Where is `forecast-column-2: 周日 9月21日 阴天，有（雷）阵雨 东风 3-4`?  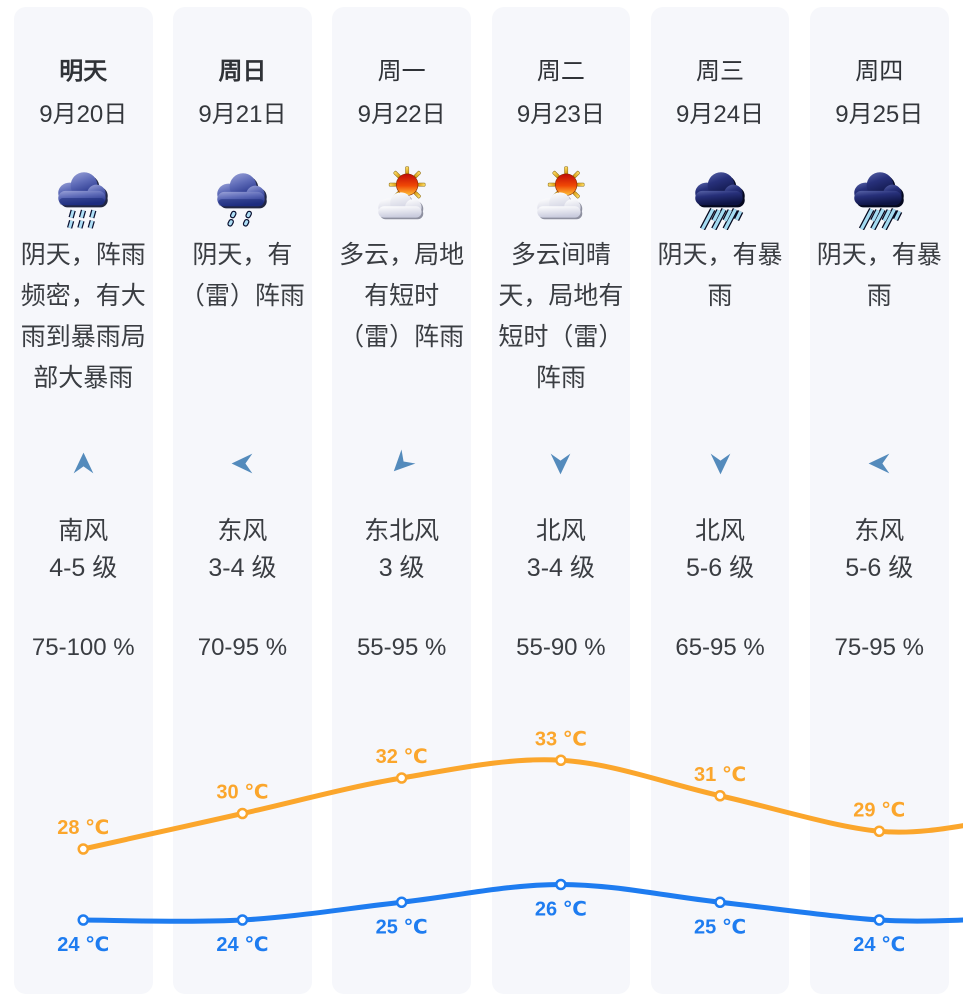 forecast-column-2: 周日 9月21日 阴天，有（雷）阵雨 东风 3-4 is located at coordinates (242, 500).